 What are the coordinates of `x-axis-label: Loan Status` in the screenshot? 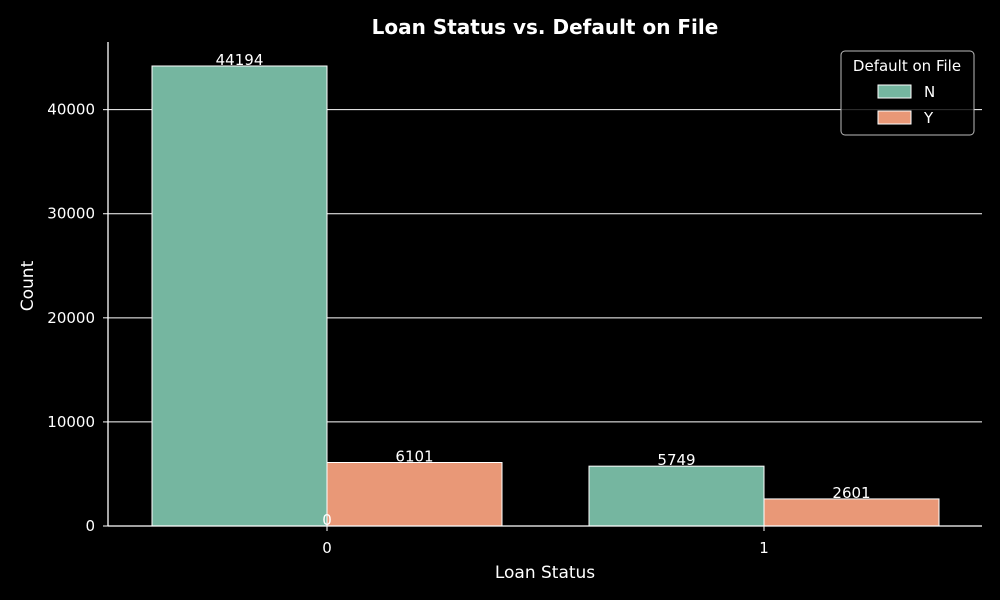 It's located at (545, 573).